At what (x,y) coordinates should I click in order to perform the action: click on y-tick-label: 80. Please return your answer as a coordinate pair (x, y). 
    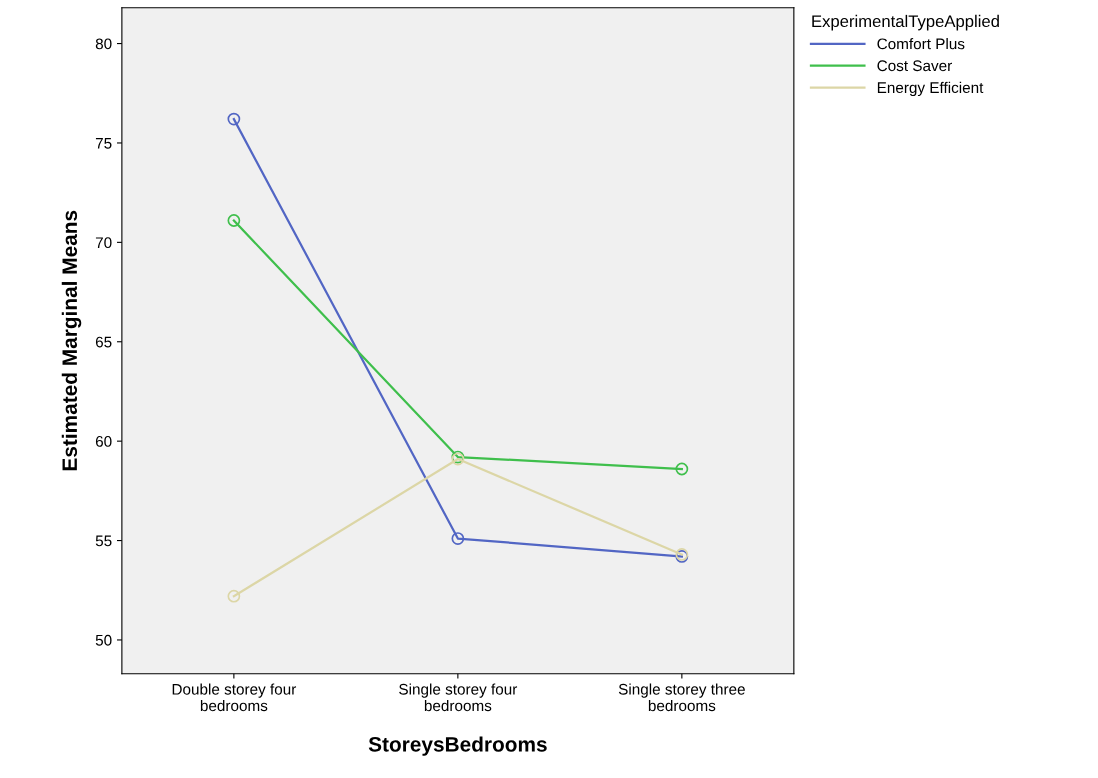
    Looking at the image, I should click on (103, 44).